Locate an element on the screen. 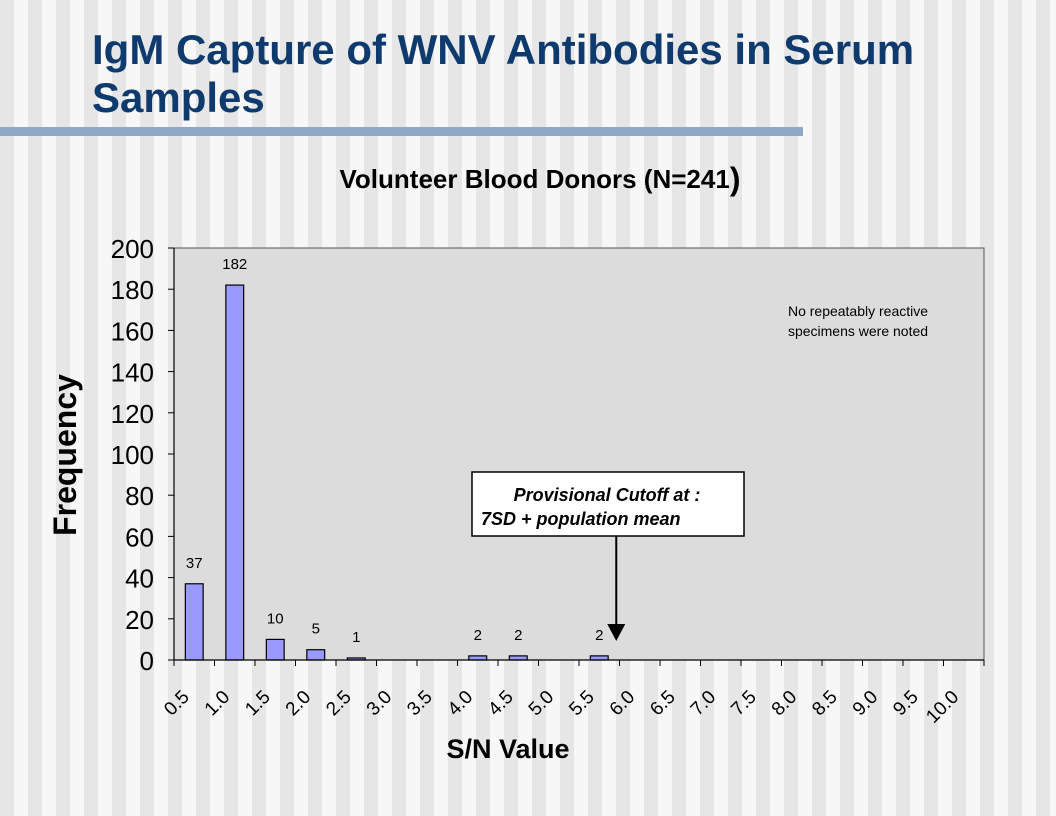 The width and height of the screenshot is (1056, 816). x-tick-label: 5.0 is located at coordinates (542, 704).